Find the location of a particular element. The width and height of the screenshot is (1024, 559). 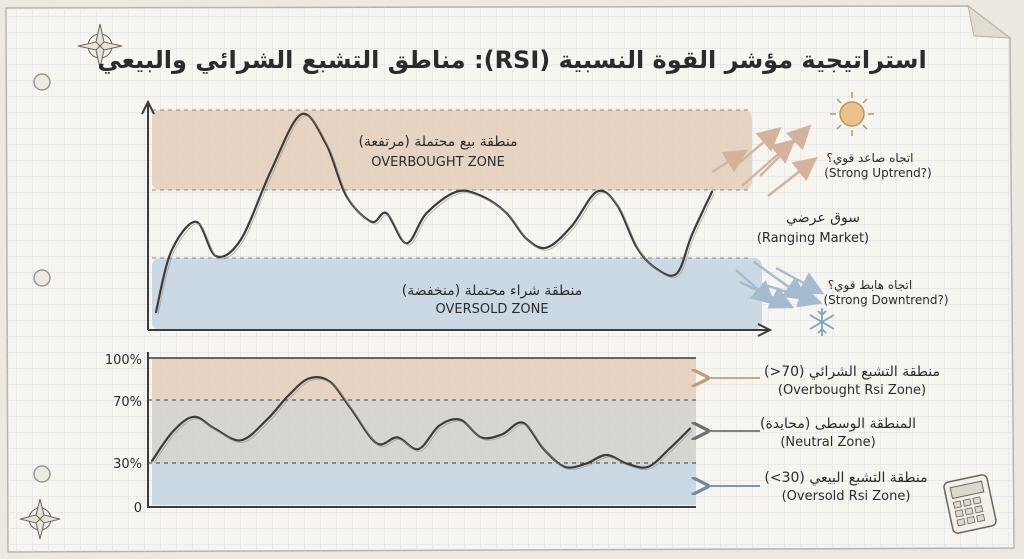

page-curl is located at coordinates (989, 21).